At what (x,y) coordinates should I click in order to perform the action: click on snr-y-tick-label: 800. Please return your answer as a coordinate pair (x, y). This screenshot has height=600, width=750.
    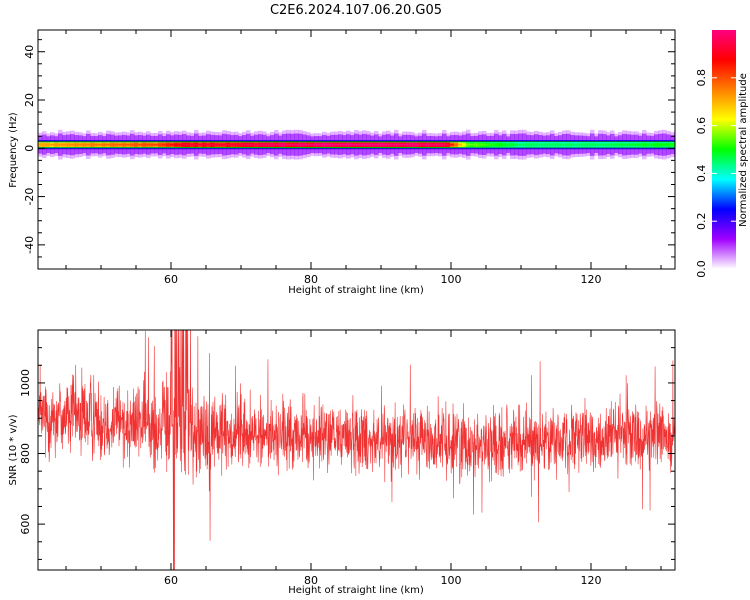
    Looking at the image, I should click on (25, 453).